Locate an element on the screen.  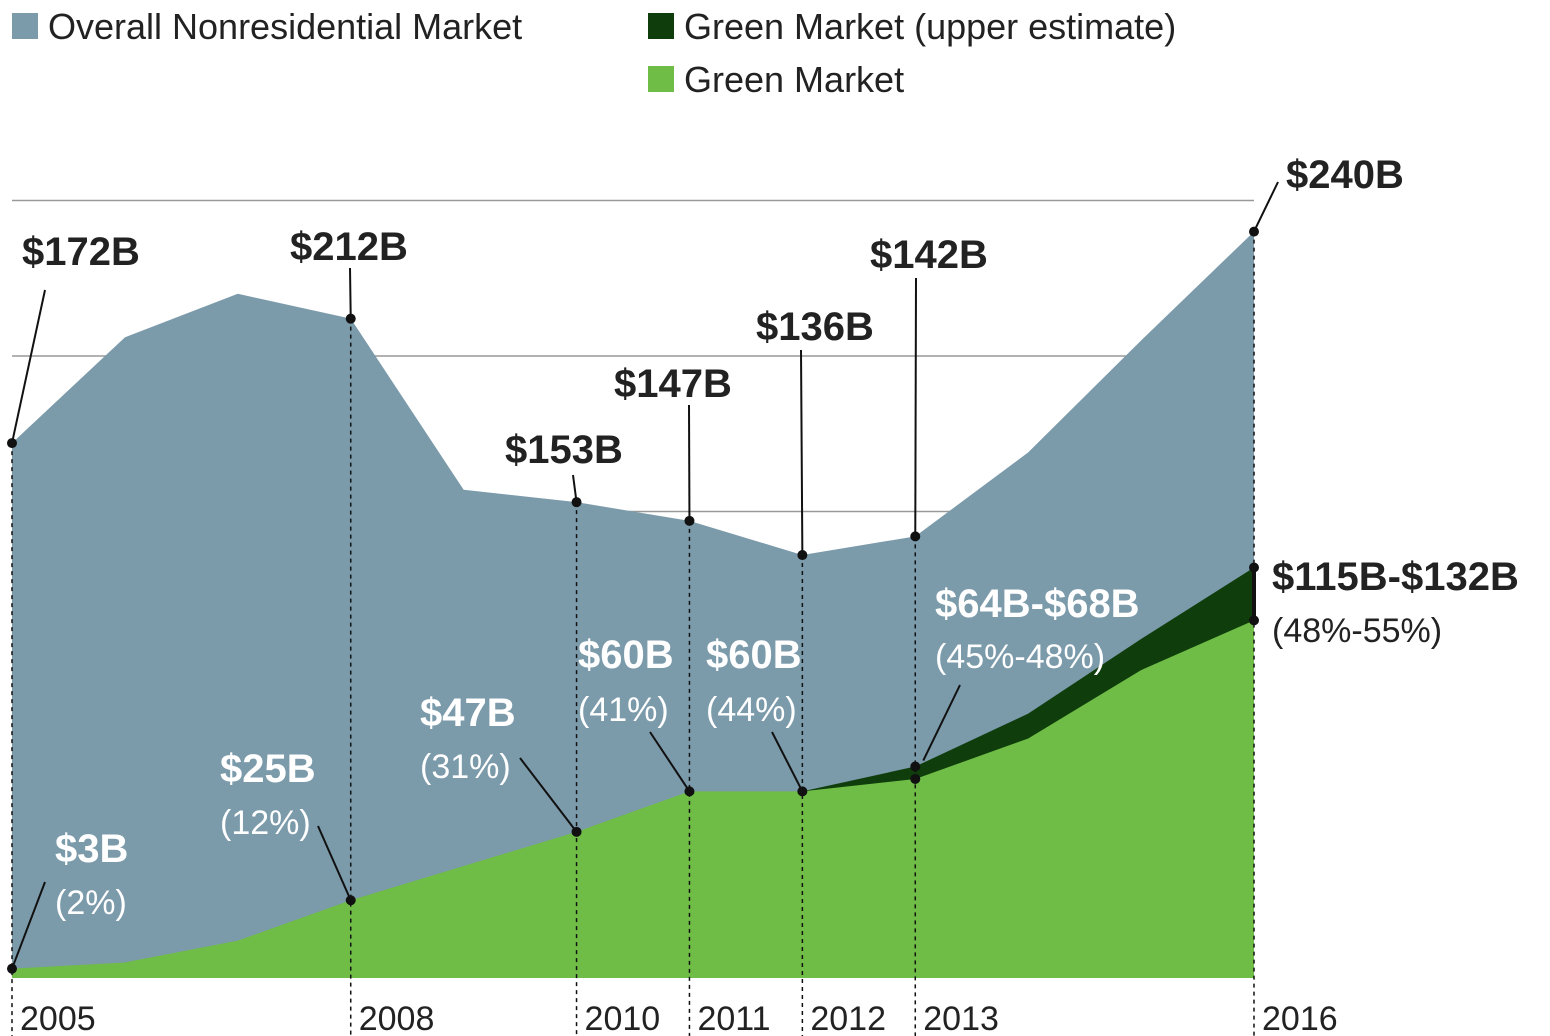
x-tick-label: 2016 is located at coordinates (1300, 1018).